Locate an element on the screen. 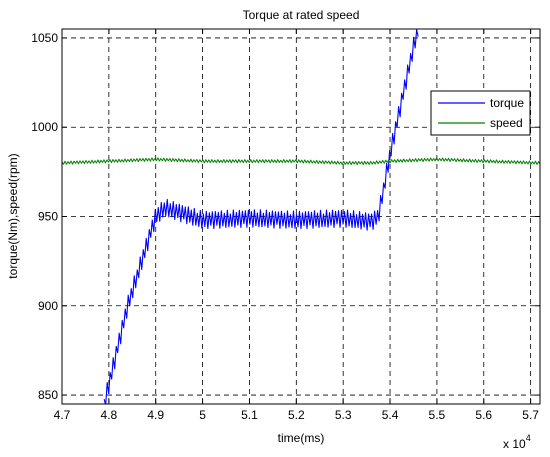 Image resolution: width=550 pixels, height=457 pixels. chart-title: Torque at rated speed is located at coordinates (301, 15).